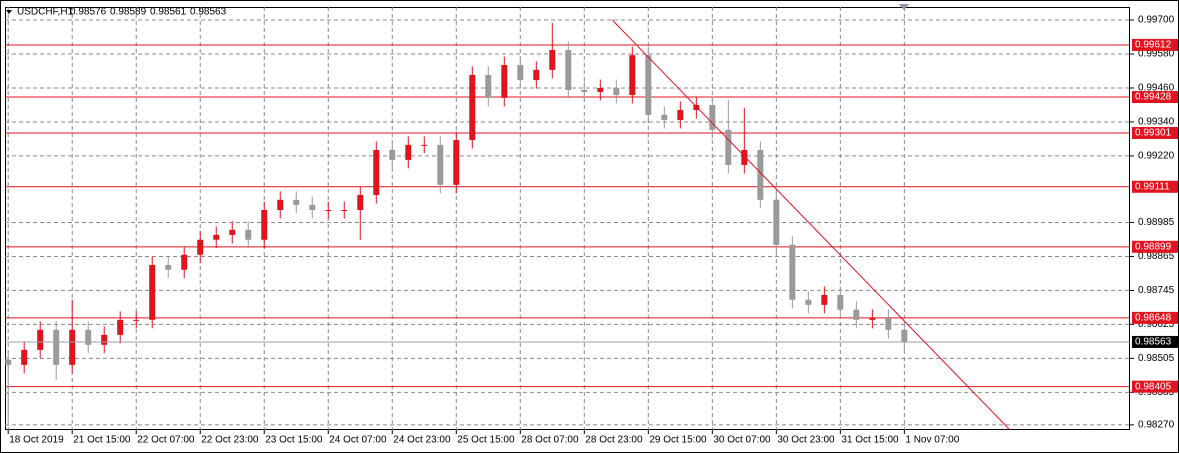 The height and width of the screenshot is (453, 1179). Describe the element at coordinates (1153, 133) in the screenshot. I see `level-label: 0.99301` at that location.